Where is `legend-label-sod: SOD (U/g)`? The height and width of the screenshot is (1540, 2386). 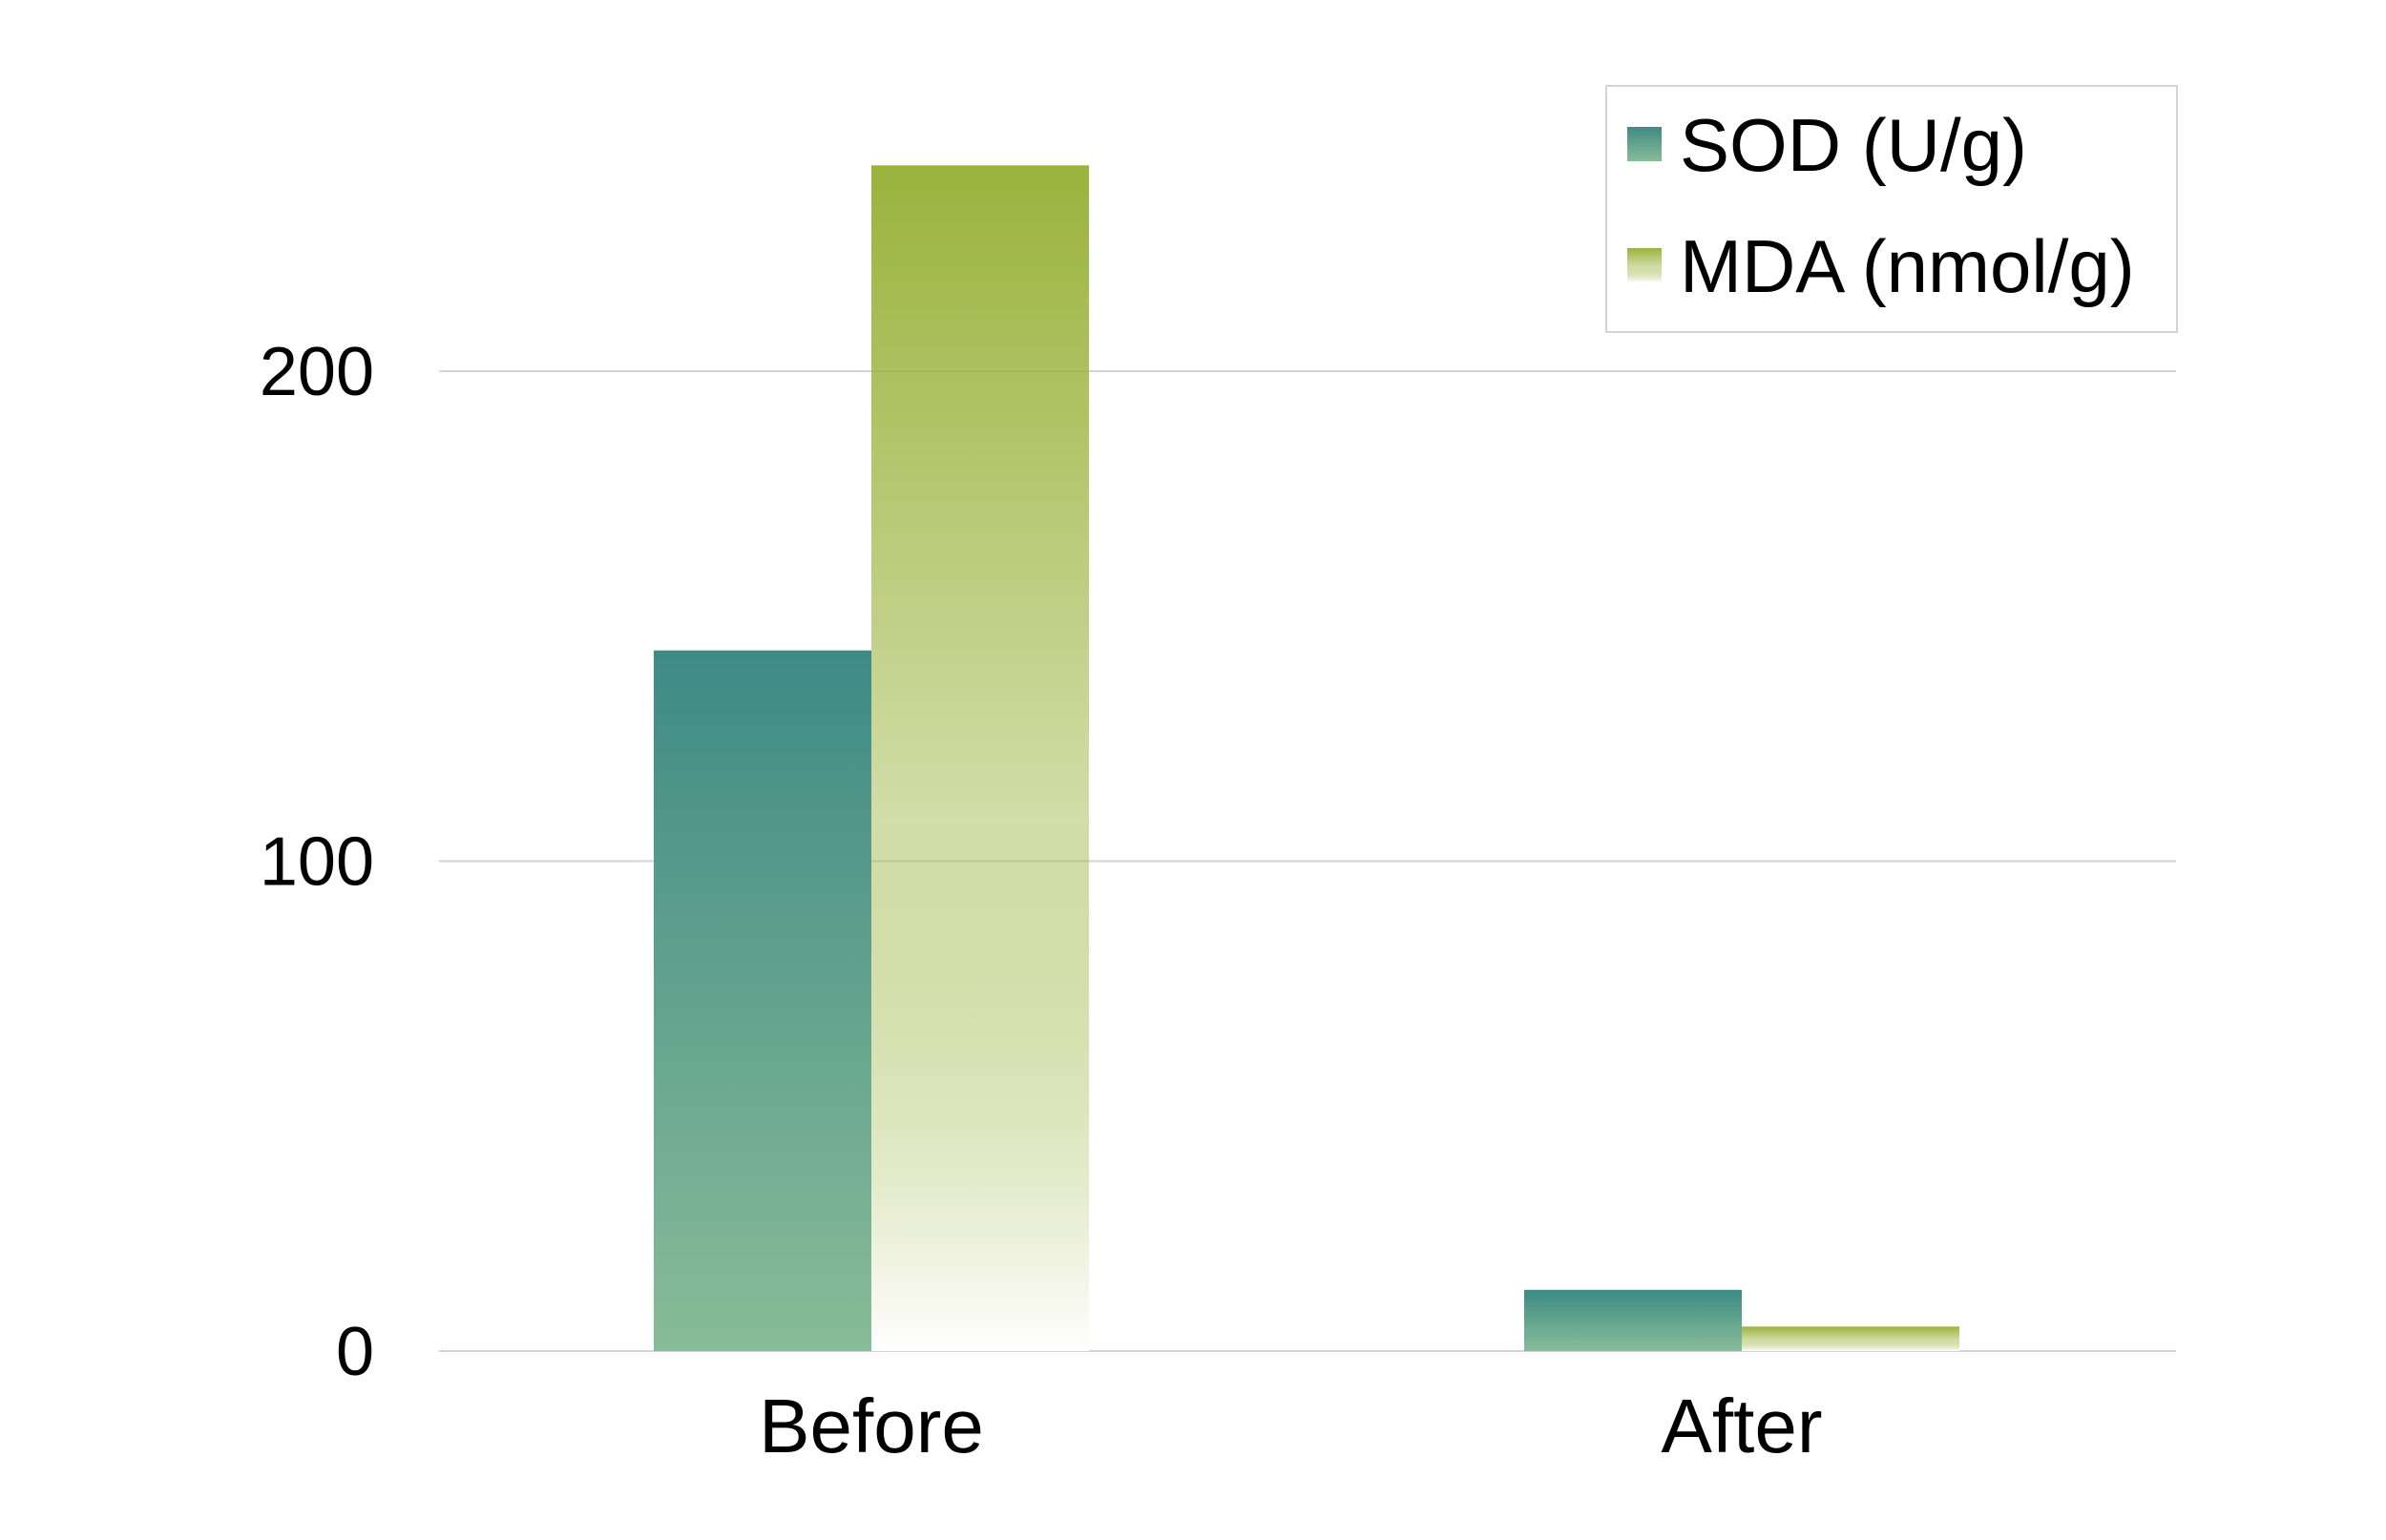
legend-label-sod: SOD (U/g) is located at coordinates (1854, 145).